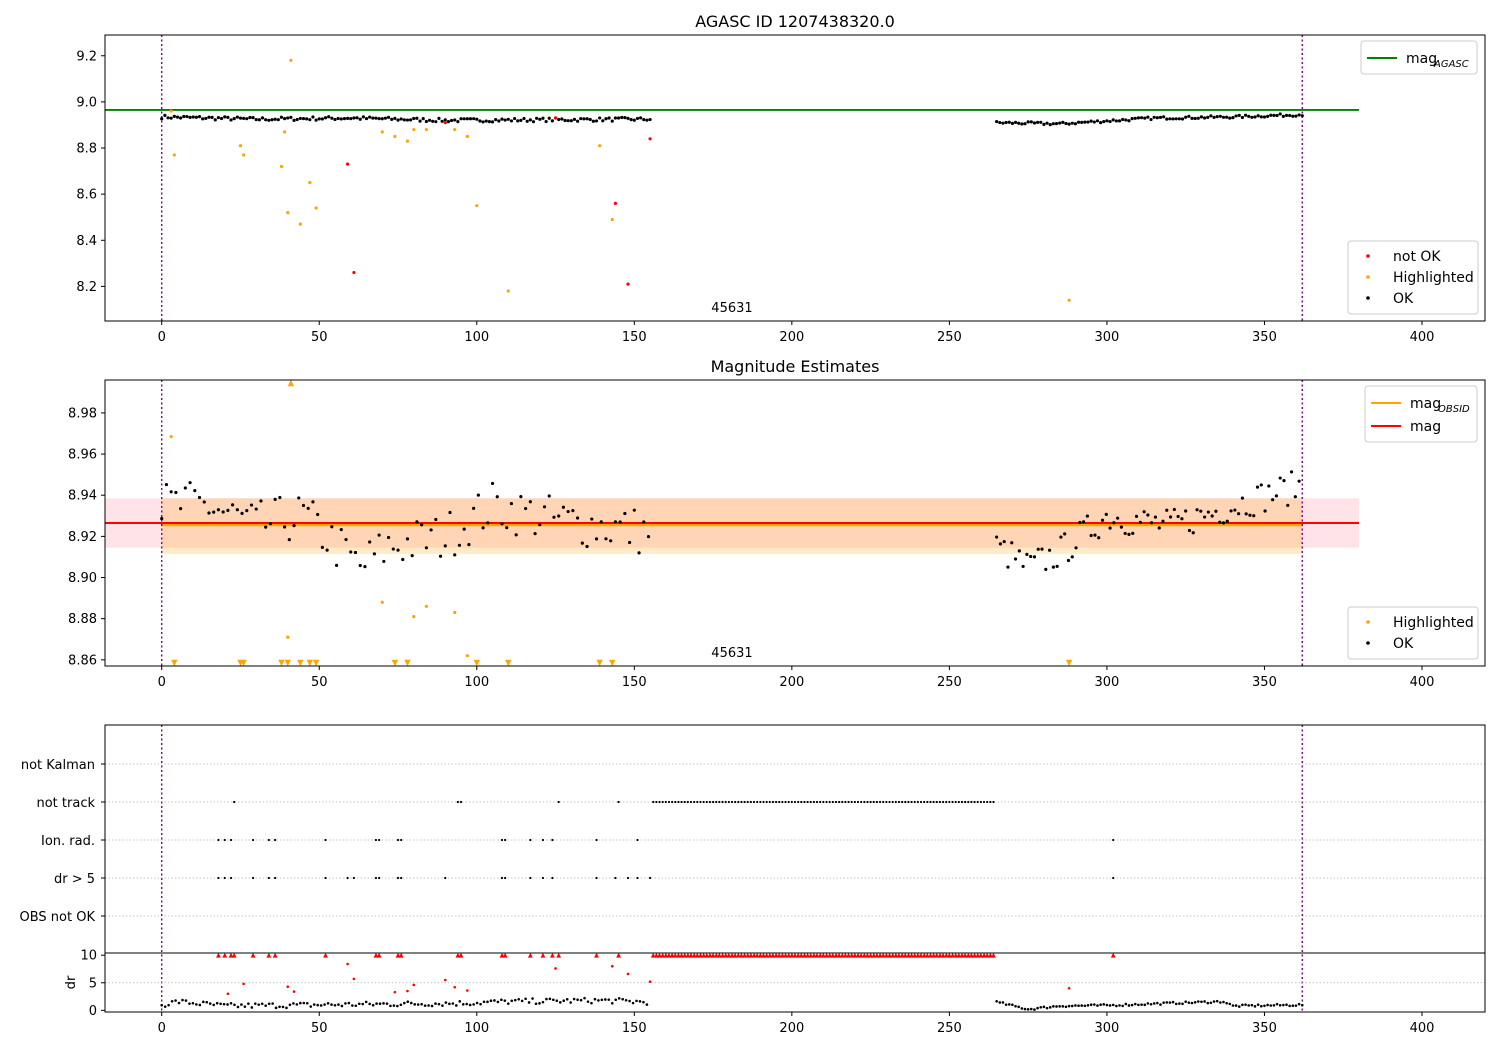 The width and height of the screenshot is (1500, 1050). I want to click on chart-title: AGASC ID 1207438320.0, so click(795, 21).